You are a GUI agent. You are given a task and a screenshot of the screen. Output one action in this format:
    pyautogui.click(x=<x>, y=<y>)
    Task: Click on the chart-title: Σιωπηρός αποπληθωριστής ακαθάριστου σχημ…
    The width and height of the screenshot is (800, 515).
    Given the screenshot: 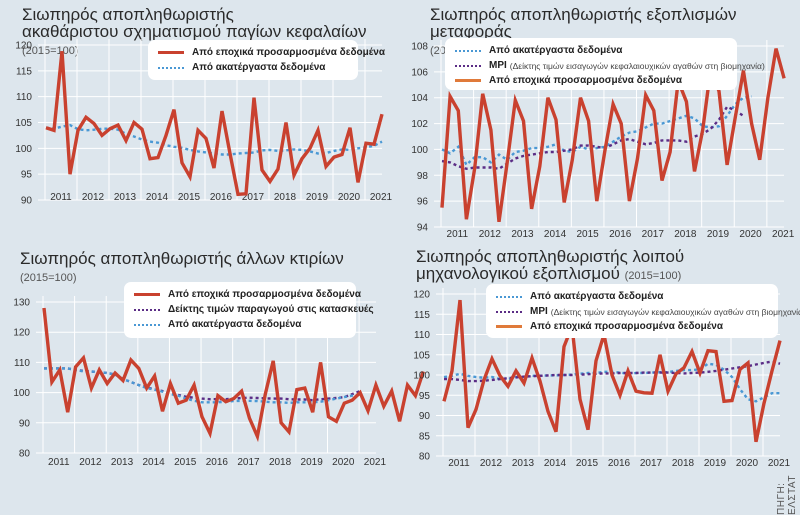 What is the action you would take?
    pyautogui.click(x=211, y=33)
    